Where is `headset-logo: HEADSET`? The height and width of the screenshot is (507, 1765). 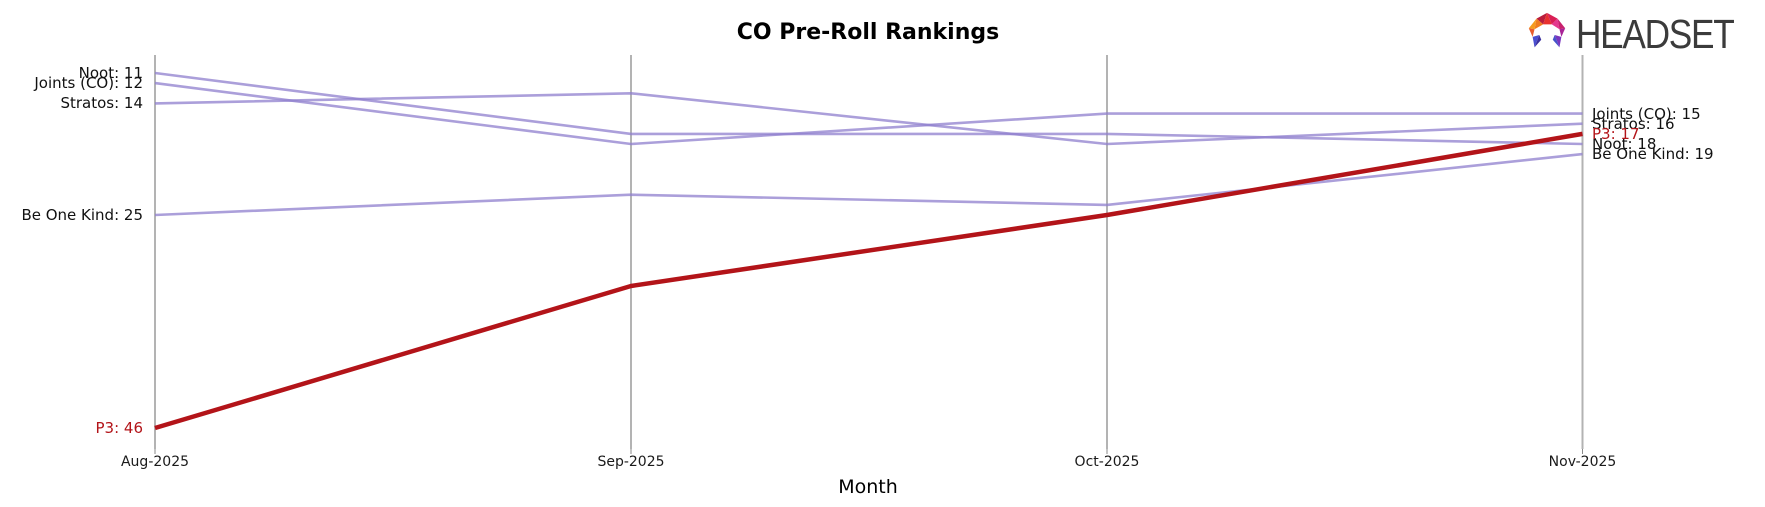
headset-logo: HEADSET is located at coordinates (1641, 34).